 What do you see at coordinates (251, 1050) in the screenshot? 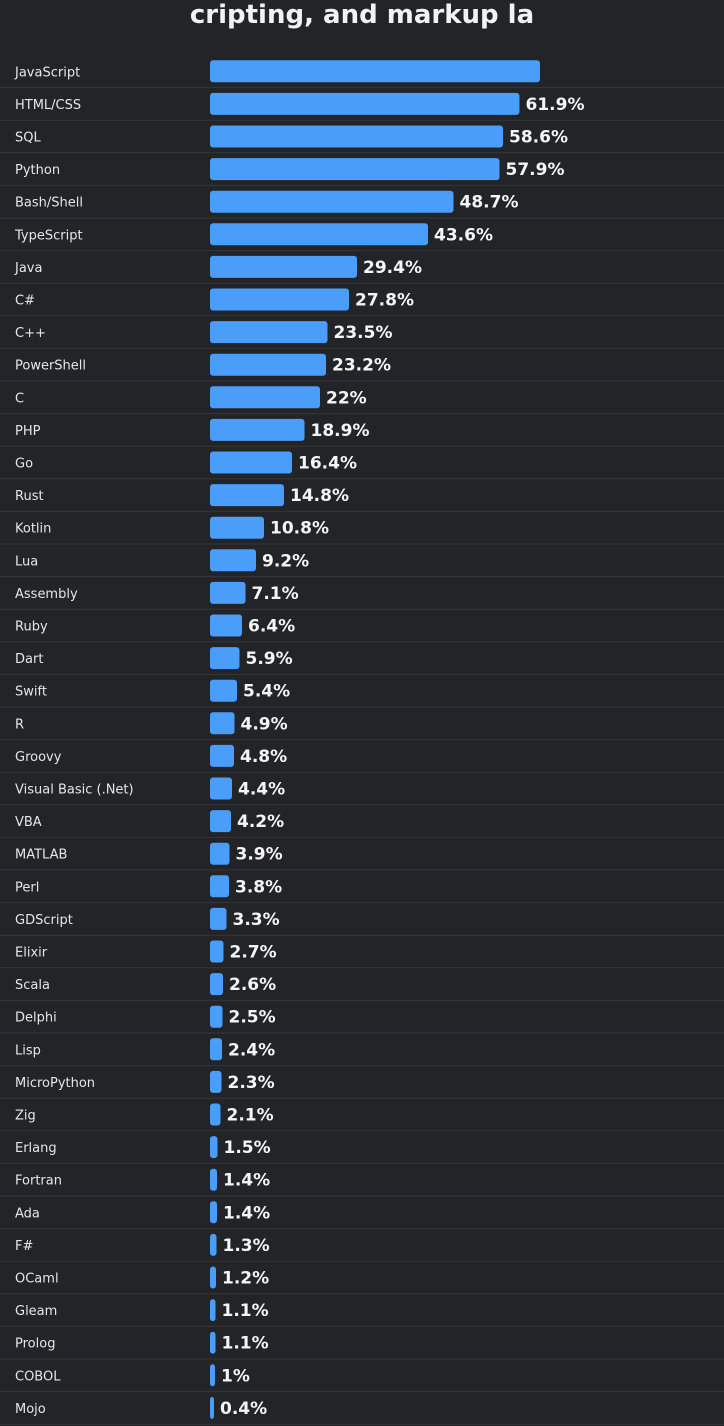
I see `value-label: 2.4%` at bounding box center [251, 1050].